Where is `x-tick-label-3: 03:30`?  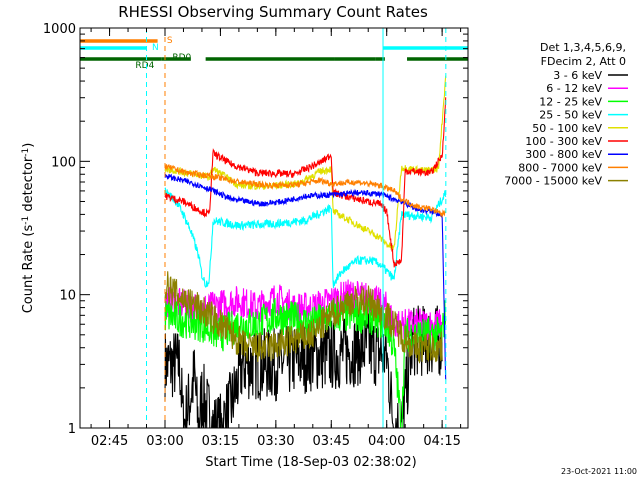
x-tick-label-3: 03:30 is located at coordinates (275, 441).